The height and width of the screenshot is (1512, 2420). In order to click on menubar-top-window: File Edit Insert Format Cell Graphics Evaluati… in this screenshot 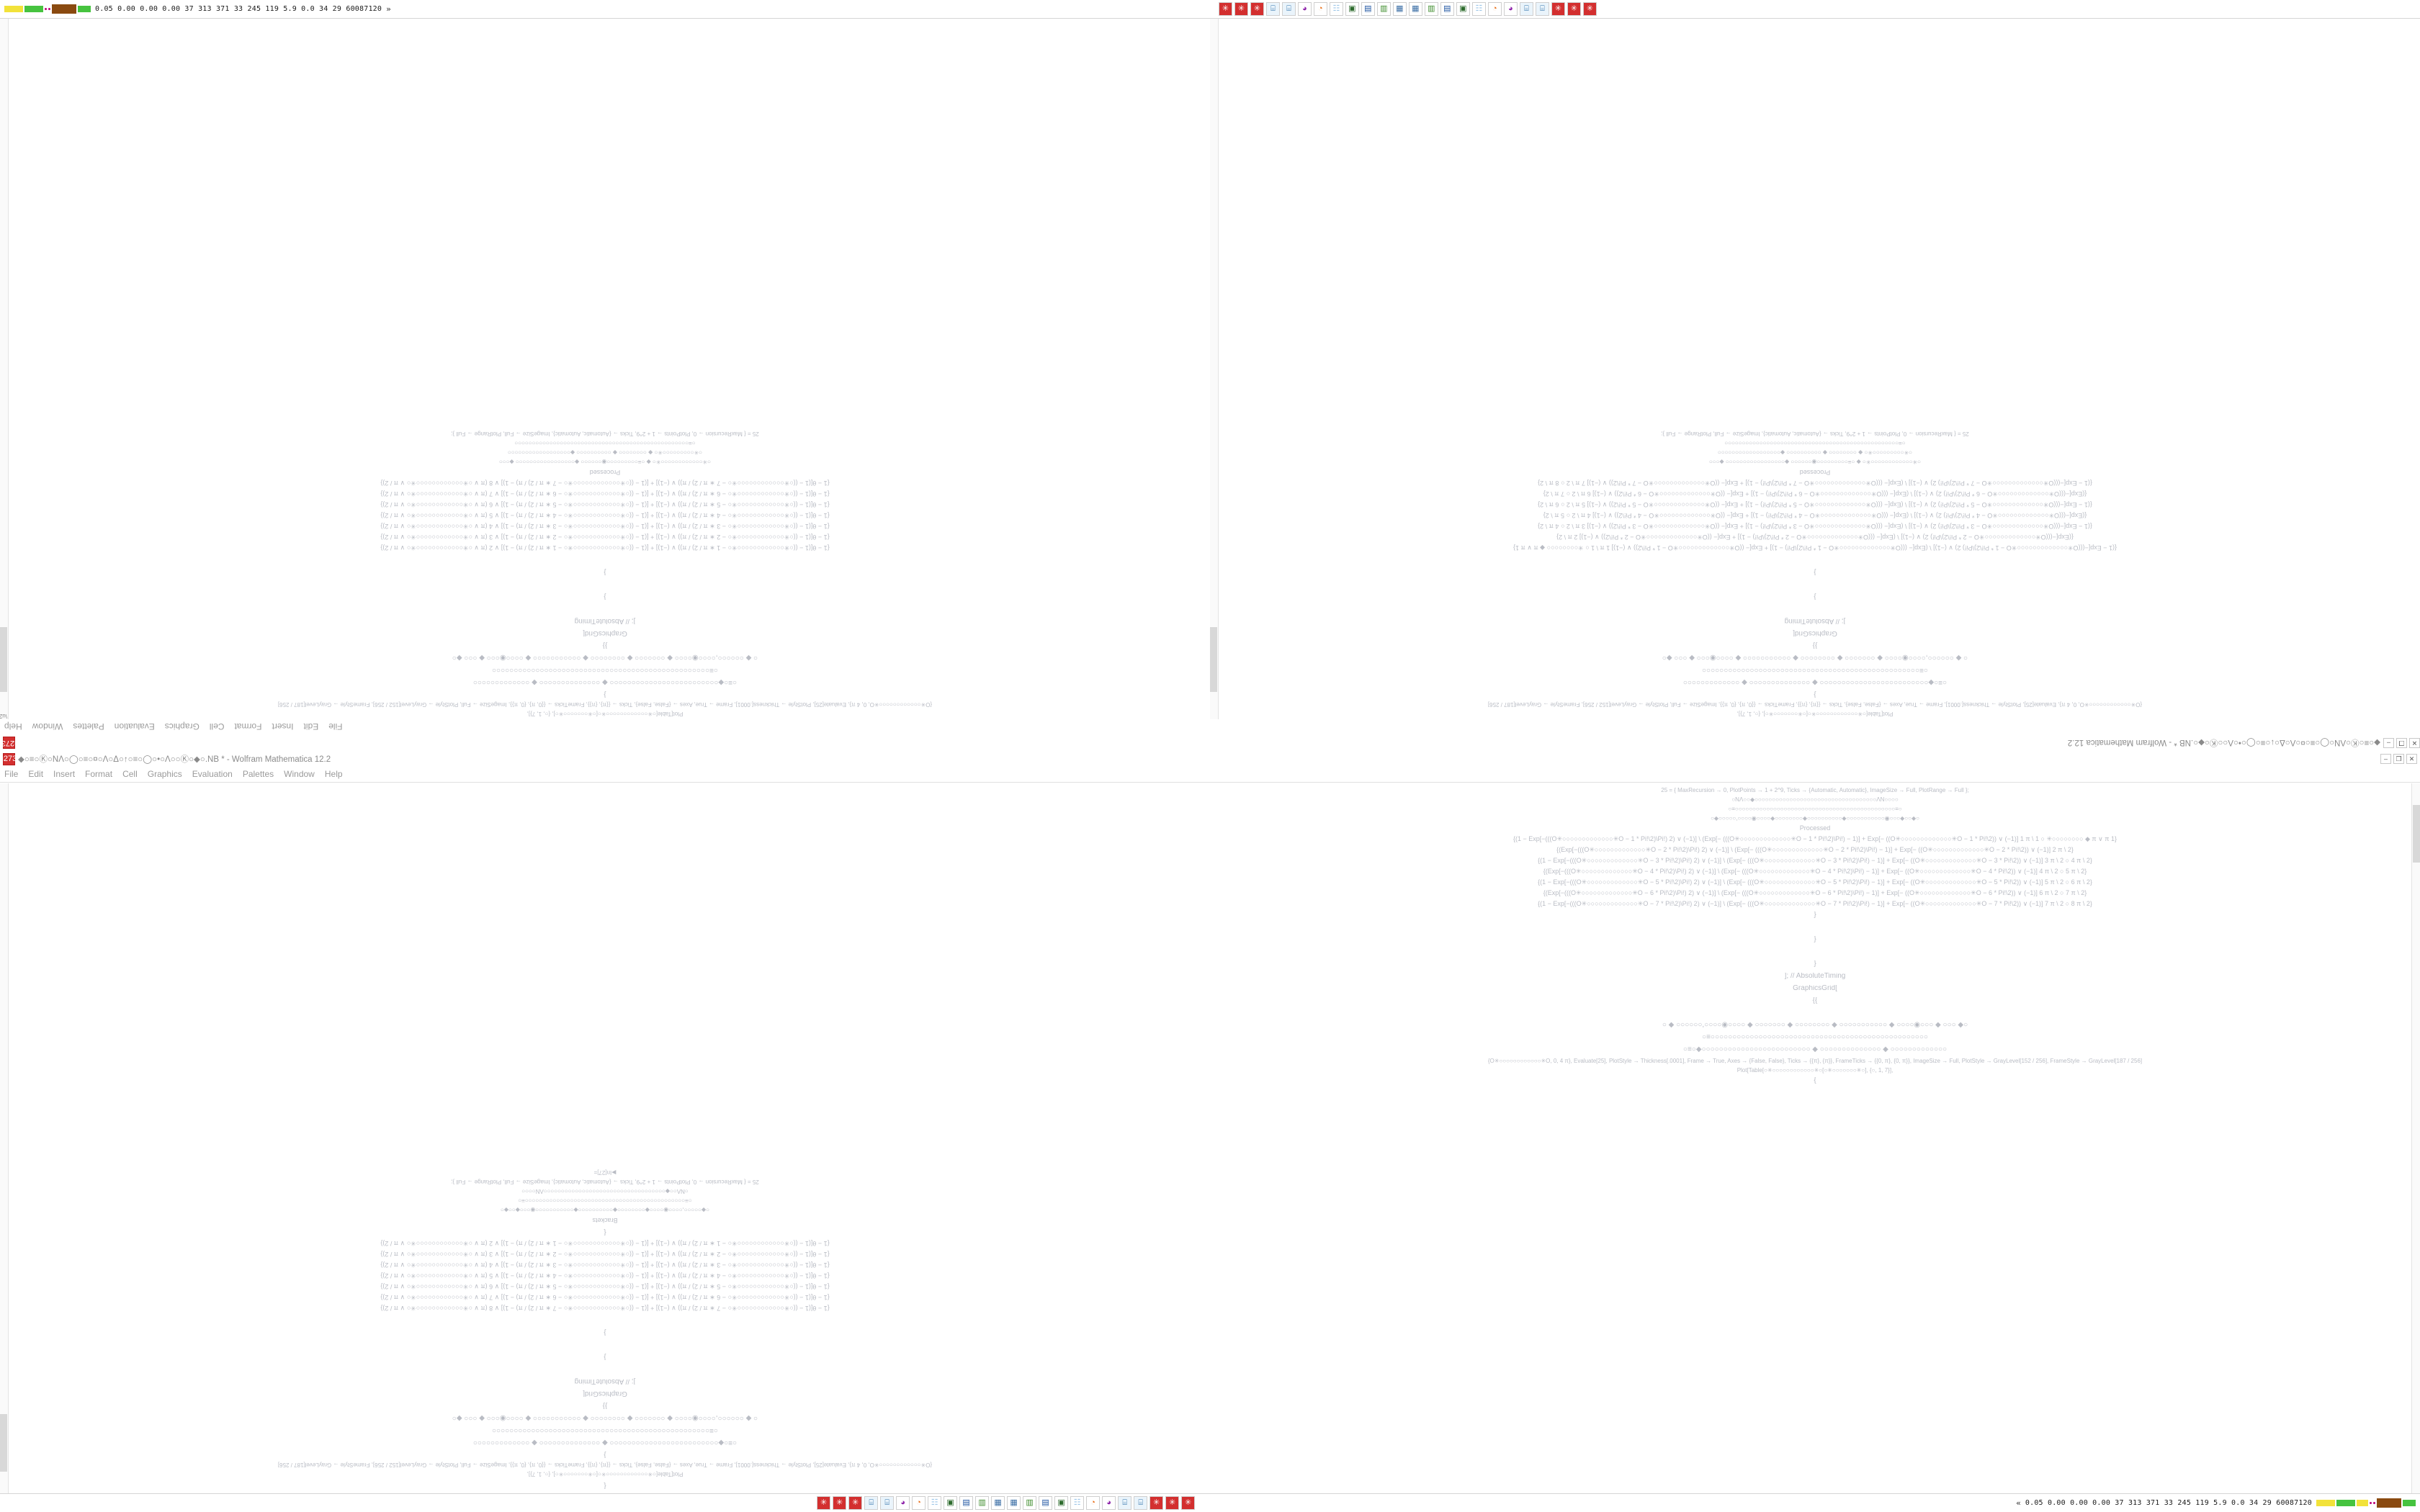, I will do `click(1210, 726)`.